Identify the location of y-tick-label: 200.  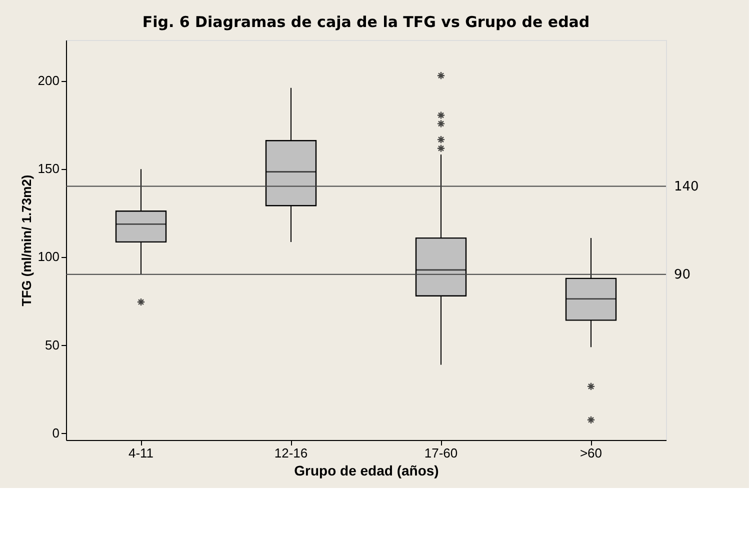
(49, 80).